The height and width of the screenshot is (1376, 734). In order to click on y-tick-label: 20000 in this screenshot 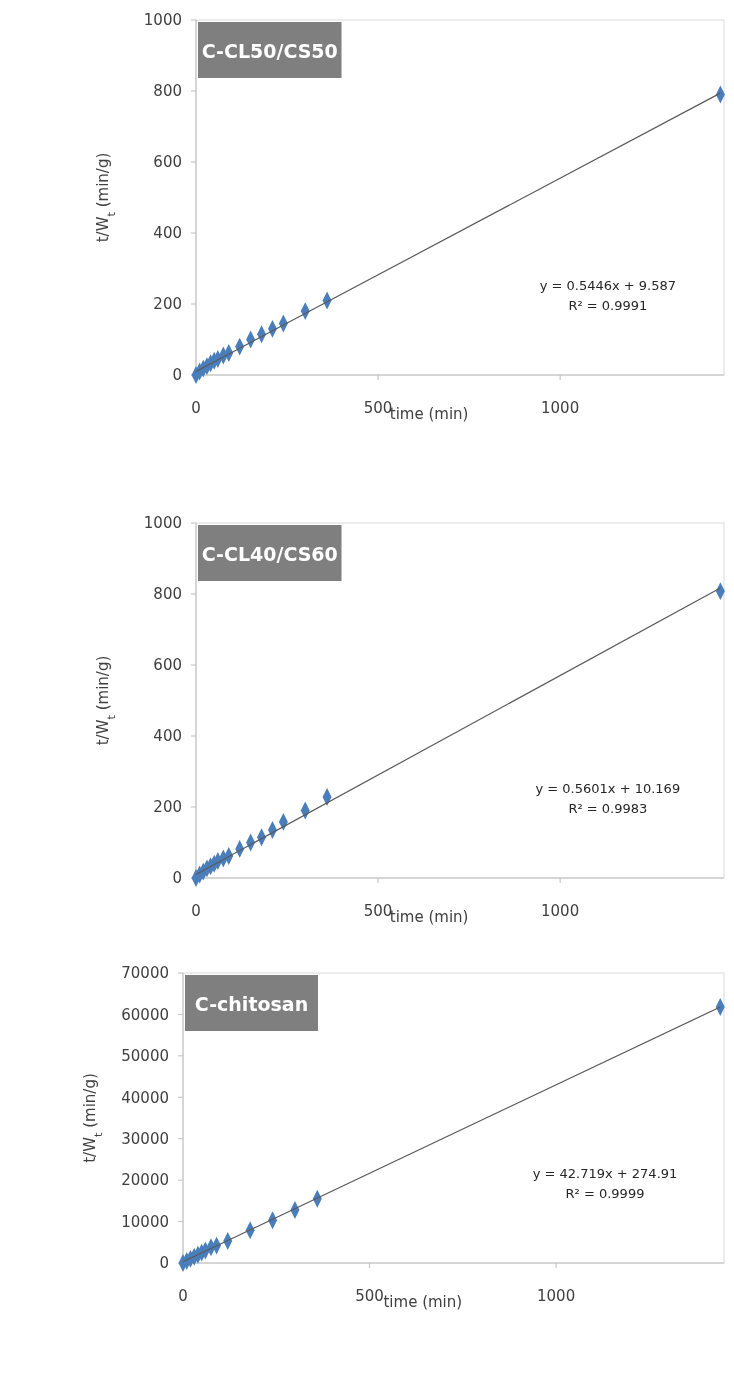, I will do `click(145, 1180)`.